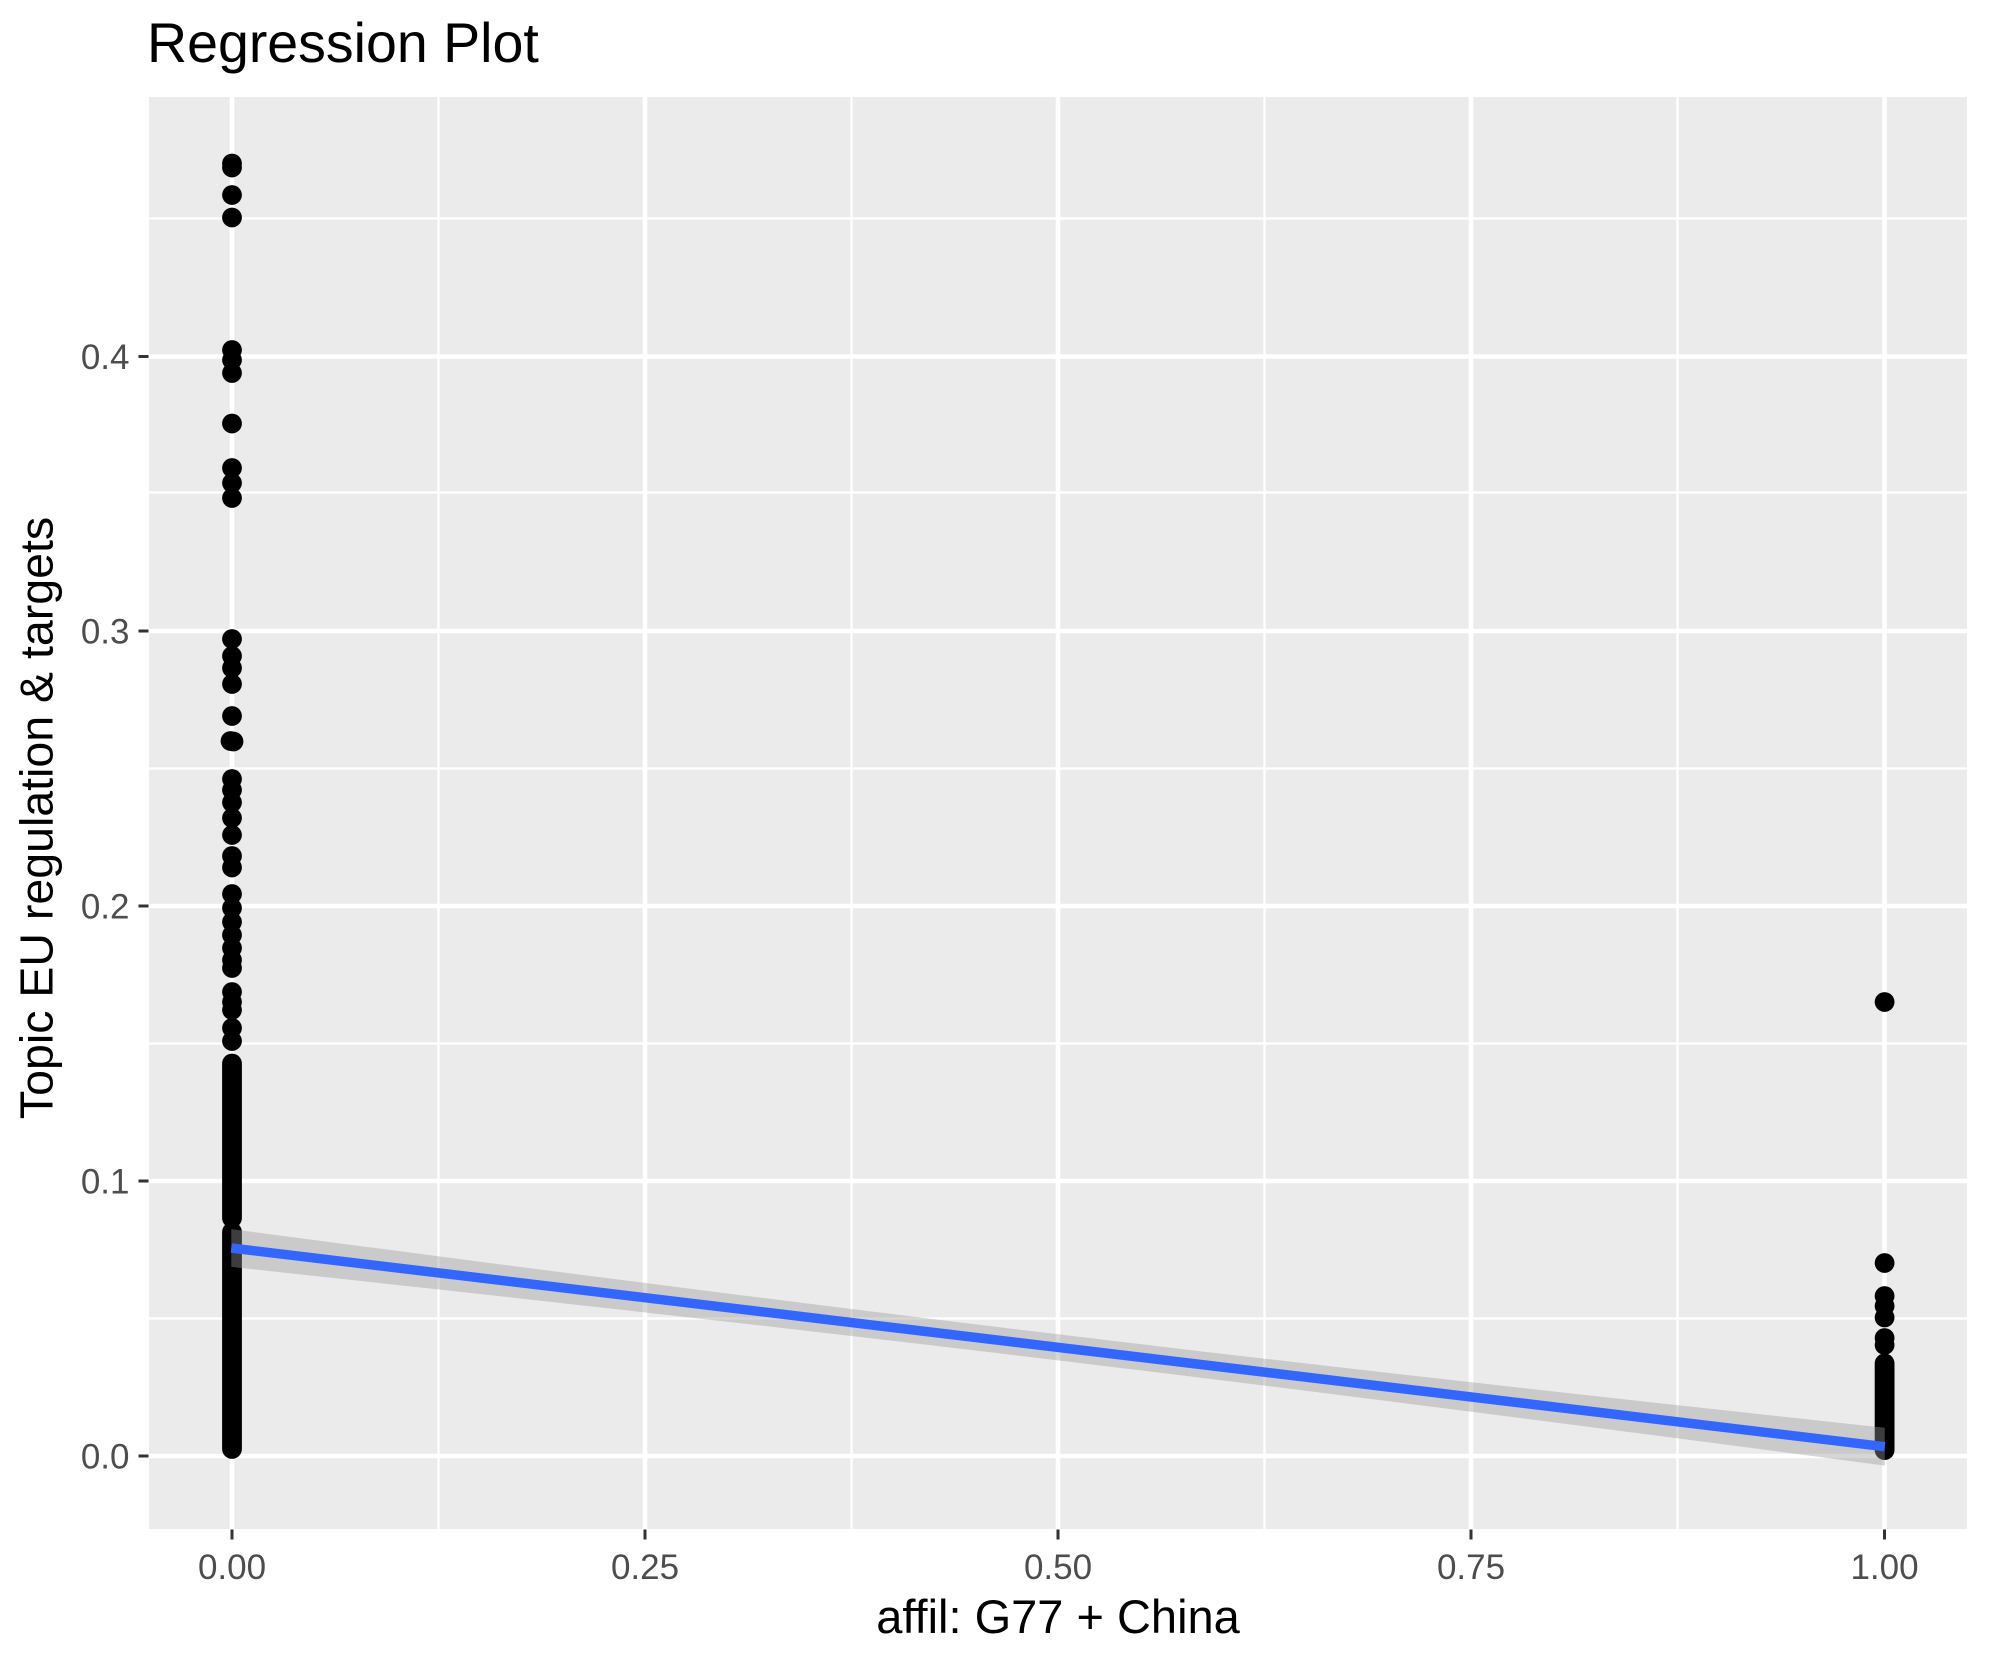 This screenshot has height=1665, width=1990. What do you see at coordinates (37, 818) in the screenshot?
I see `svg-text: Topic EU regulation & targets` at bounding box center [37, 818].